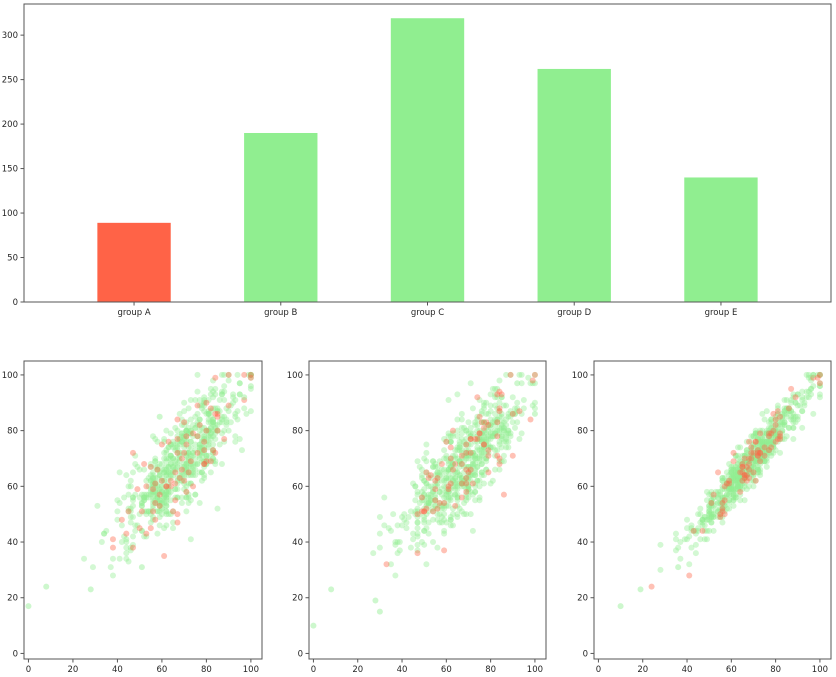 The width and height of the screenshot is (836, 677). What do you see at coordinates (313, 670) in the screenshot?
I see `x-tick-label: 0` at bounding box center [313, 670].